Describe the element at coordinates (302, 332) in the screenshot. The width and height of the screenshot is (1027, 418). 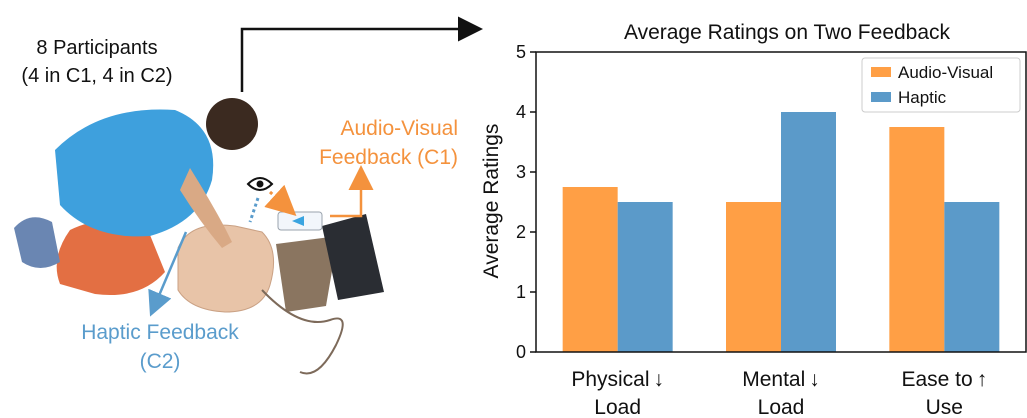
I see `cable-line` at that location.